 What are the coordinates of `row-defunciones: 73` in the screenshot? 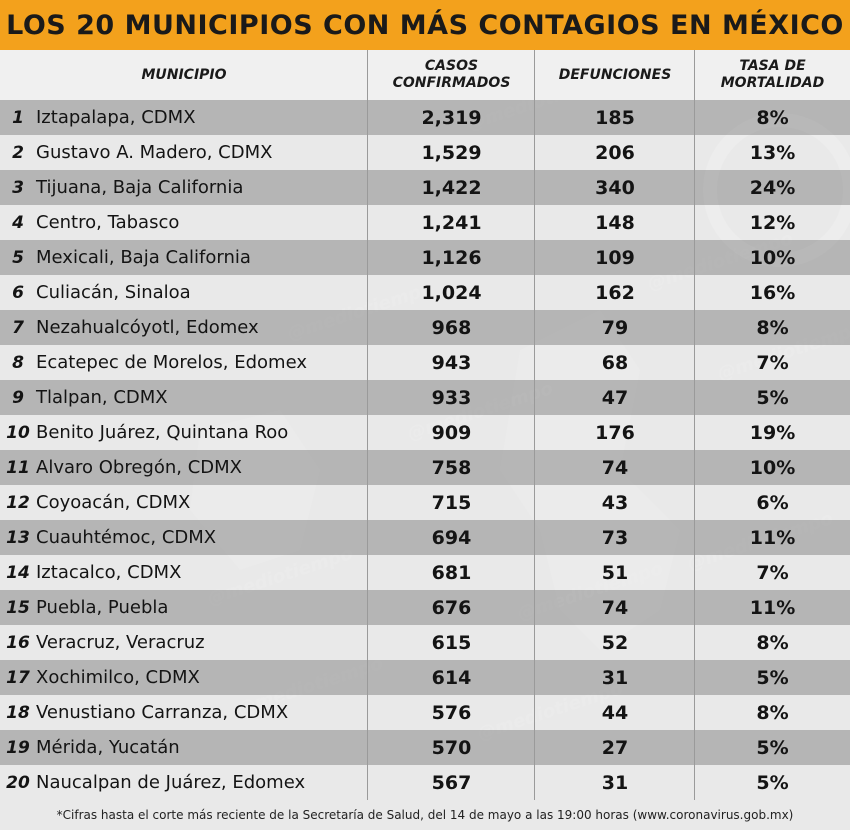 It's located at (615, 537).